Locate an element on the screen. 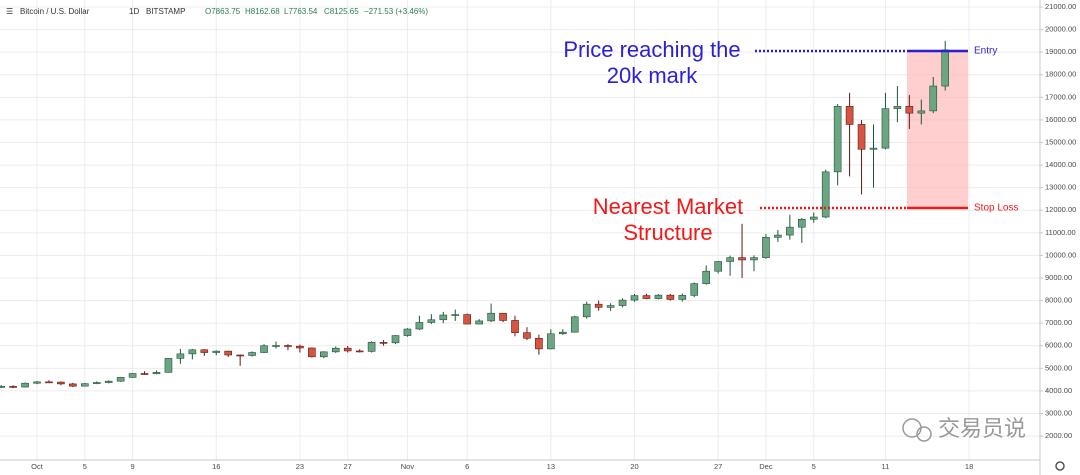 The image size is (1080, 475). y-tick-label: 10000.00 is located at coordinates (1060, 254).